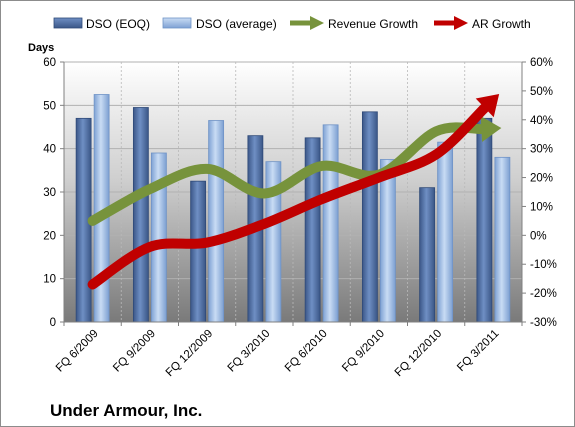 This screenshot has width=575, height=427. Describe the element at coordinates (49, 63) in the screenshot. I see `y-left-tick-label: 60` at that location.